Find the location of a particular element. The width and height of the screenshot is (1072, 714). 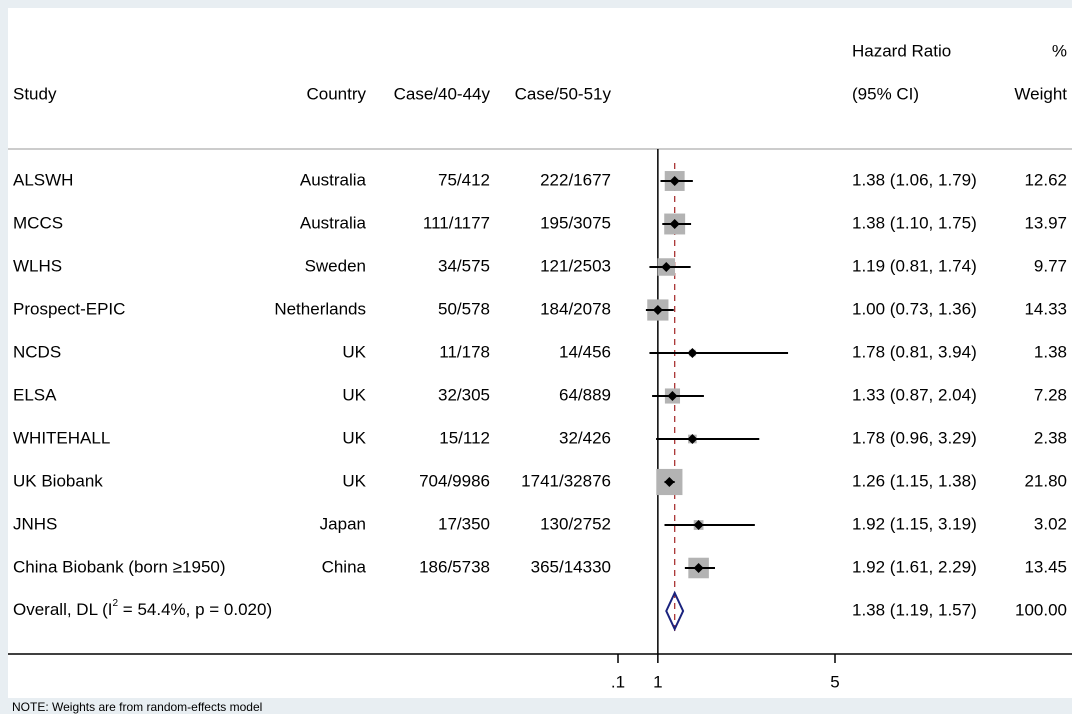

study-name: ALSWH is located at coordinates (43, 179).